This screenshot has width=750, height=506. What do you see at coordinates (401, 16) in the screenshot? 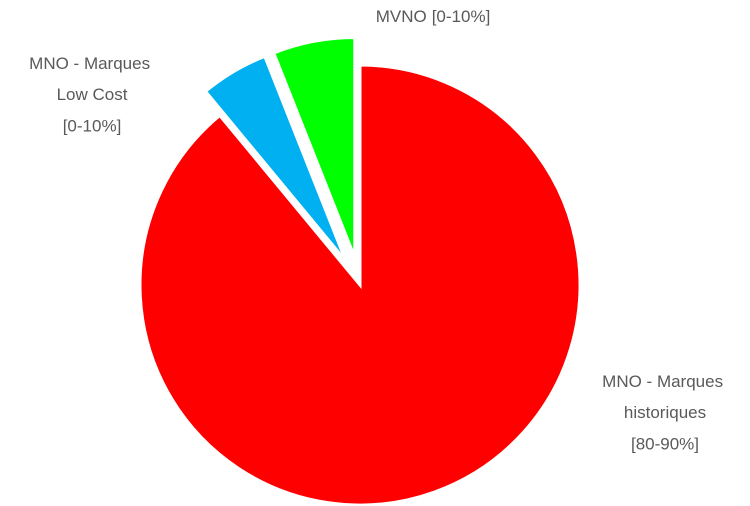
I see `category-label: MVNO` at bounding box center [401, 16].